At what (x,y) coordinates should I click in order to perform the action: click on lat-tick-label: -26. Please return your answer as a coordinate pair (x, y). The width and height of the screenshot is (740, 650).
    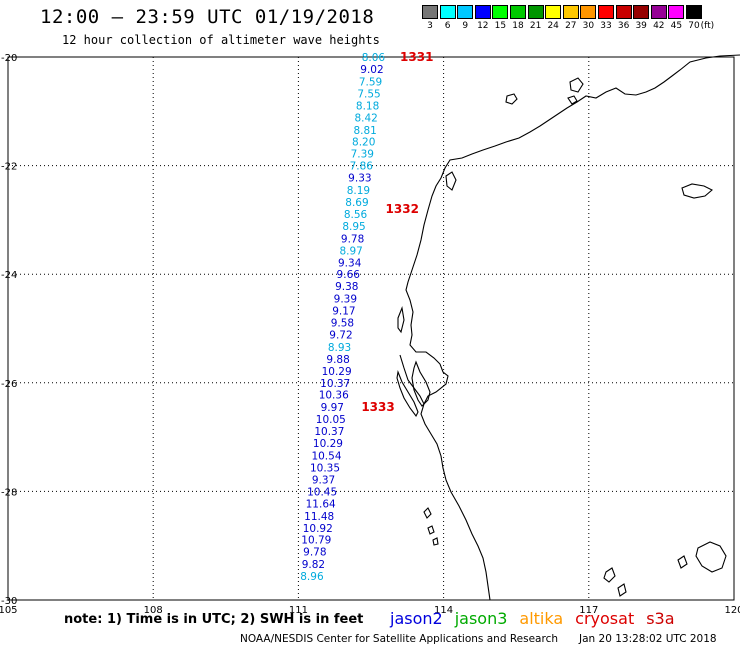
    Looking at the image, I should click on (9, 384).